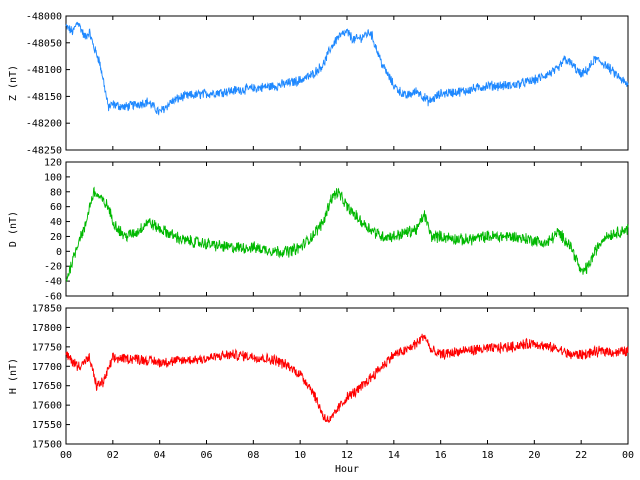 The image size is (640, 480). I want to click on y-tick-label: 17750, so click(47, 347).